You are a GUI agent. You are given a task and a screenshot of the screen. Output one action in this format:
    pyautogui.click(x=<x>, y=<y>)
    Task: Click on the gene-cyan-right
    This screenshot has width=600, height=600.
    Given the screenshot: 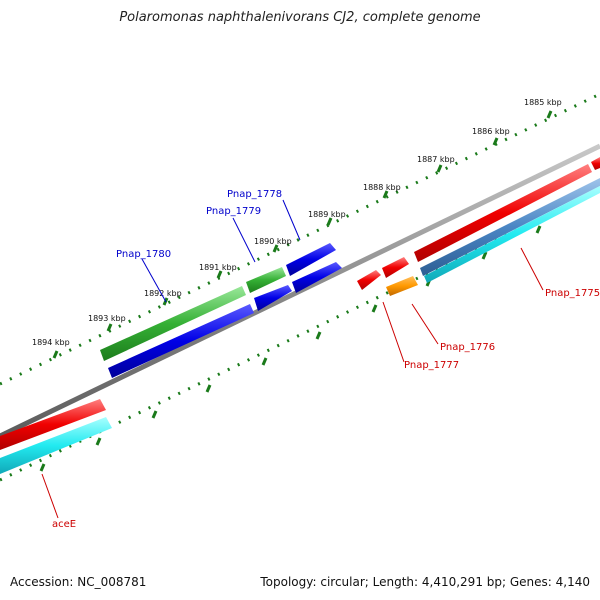 What is the action you would take?
    pyautogui.click(x=512, y=234)
    